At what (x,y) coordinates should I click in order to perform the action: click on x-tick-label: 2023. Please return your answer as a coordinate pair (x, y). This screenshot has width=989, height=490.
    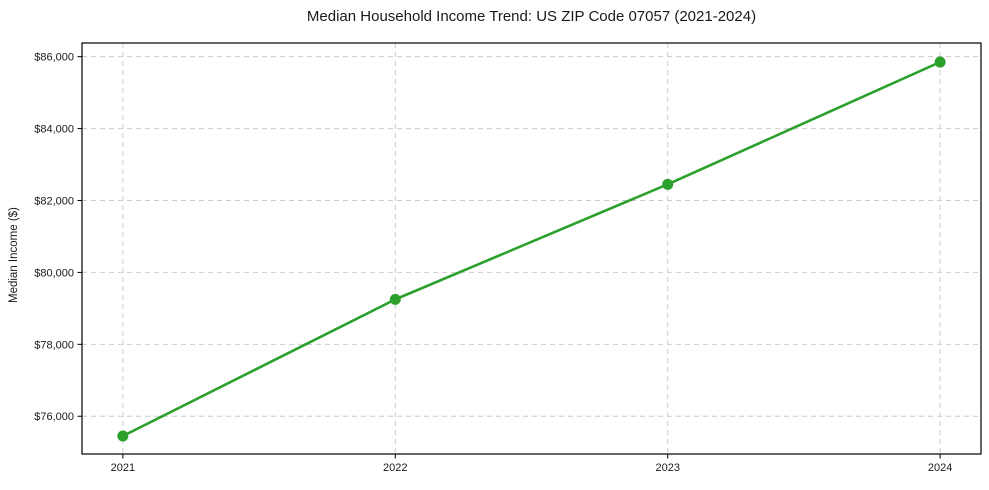
    Looking at the image, I should click on (667, 468).